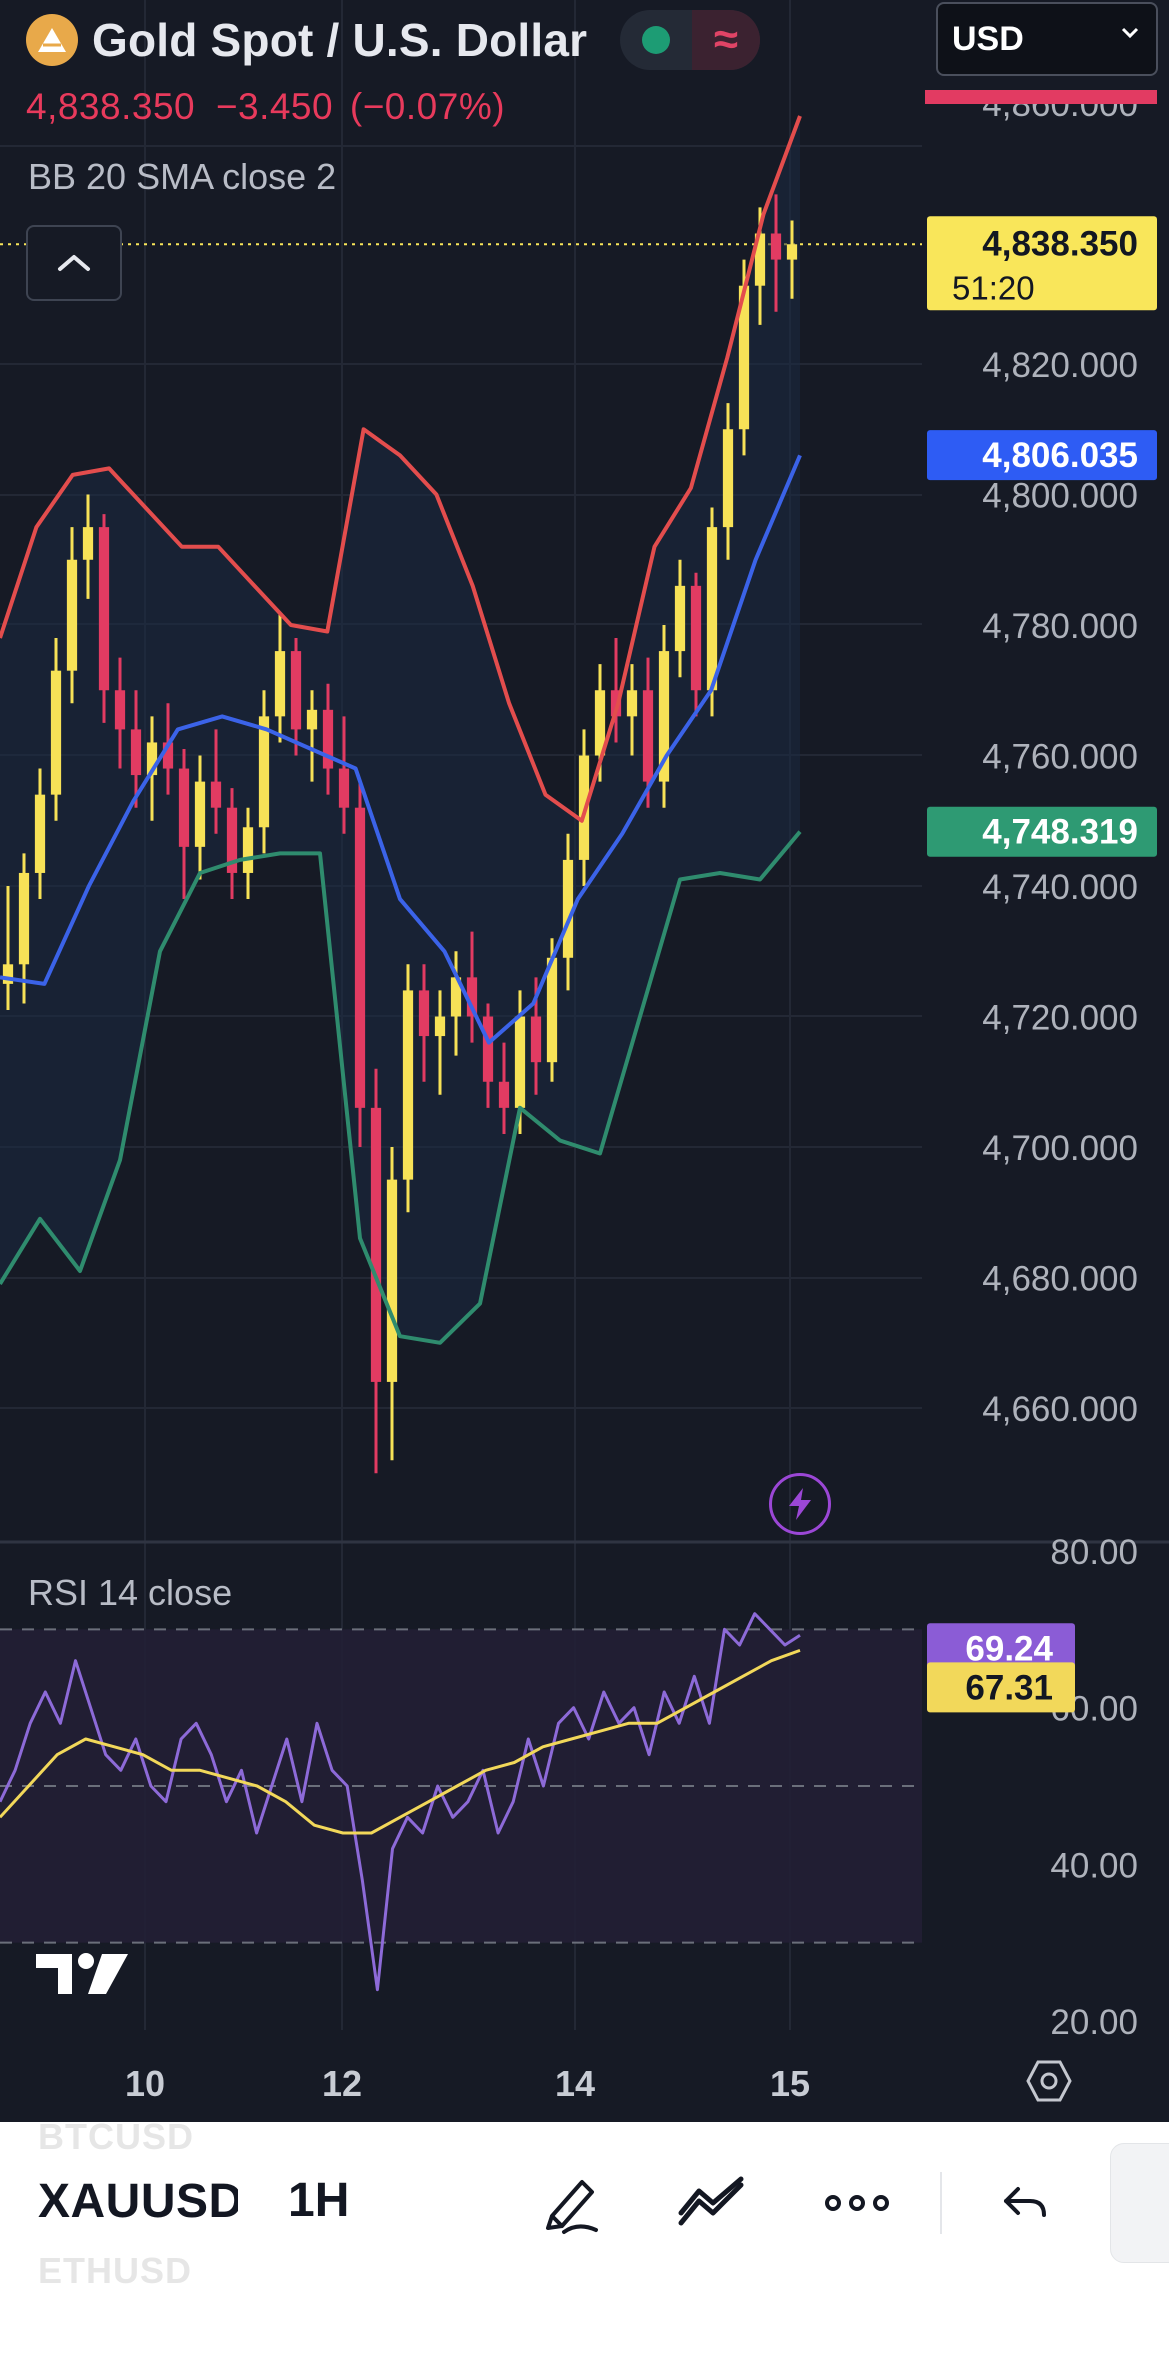 The height and width of the screenshot is (2379, 1169). I want to click on price-axis-label: 4,760.000, so click(1060, 757).